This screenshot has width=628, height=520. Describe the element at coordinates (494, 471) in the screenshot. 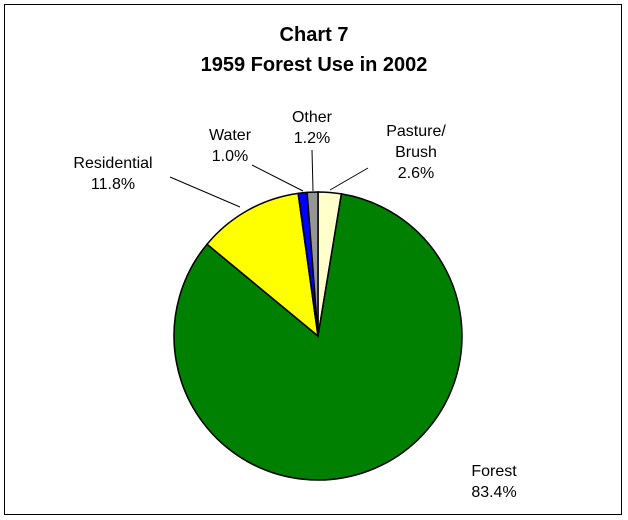

I see `slice-label-forest: Forest` at that location.